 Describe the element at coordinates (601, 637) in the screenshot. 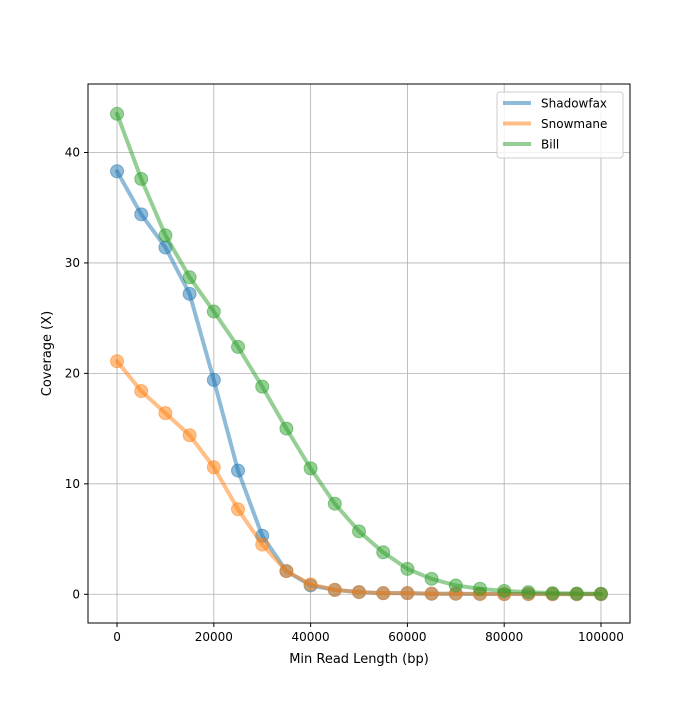

I see `x-tick-label: 100000` at that location.